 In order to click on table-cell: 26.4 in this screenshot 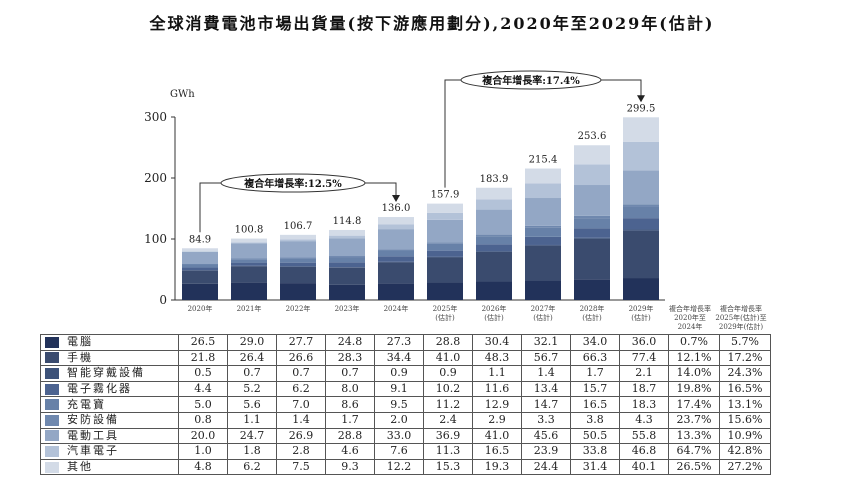, I will do `click(252, 358)`.